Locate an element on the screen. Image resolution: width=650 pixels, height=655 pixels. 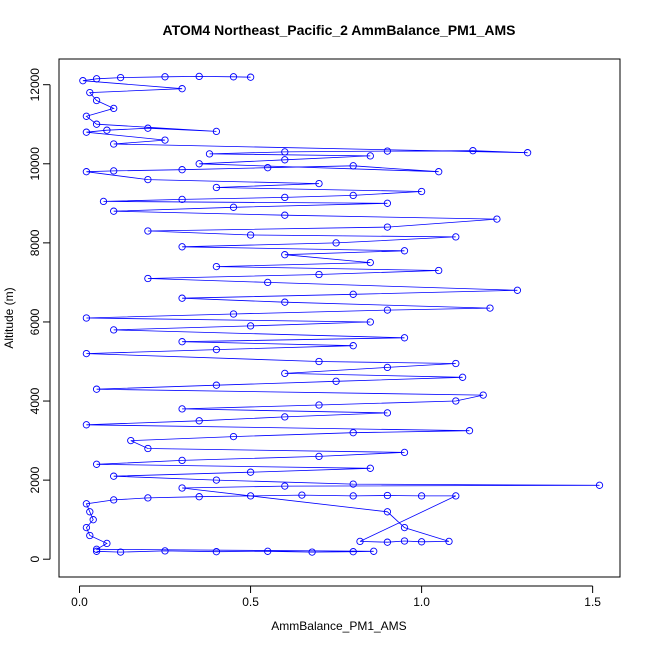
y-tick-label: 0 is located at coordinates (35, 559).